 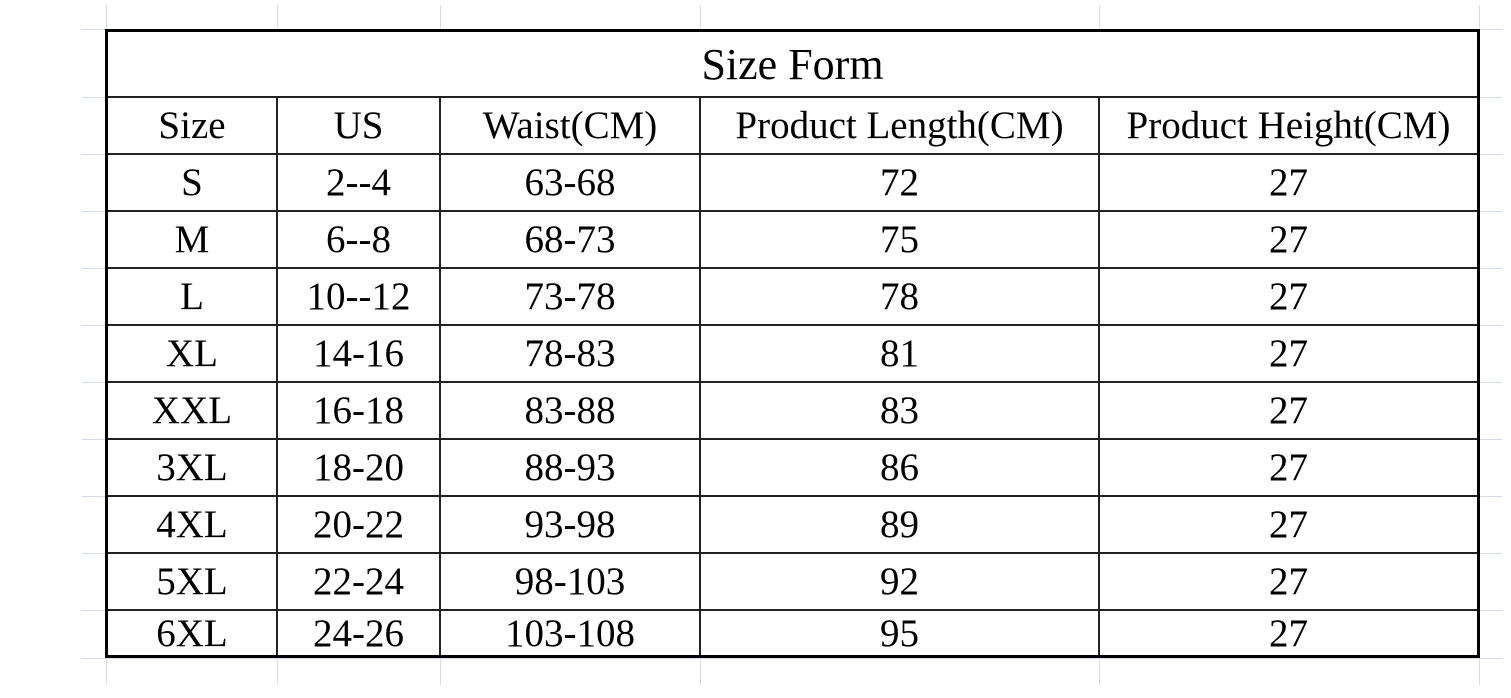 I want to click on header-cell: Size, so click(x=193, y=125).